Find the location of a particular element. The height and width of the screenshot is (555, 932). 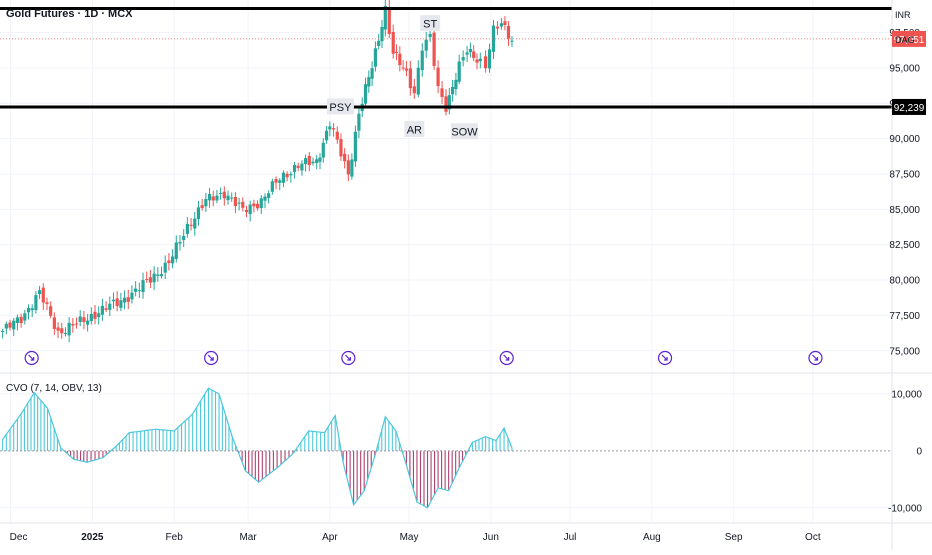

indicator-tick-label: 0 is located at coordinates (919, 451).